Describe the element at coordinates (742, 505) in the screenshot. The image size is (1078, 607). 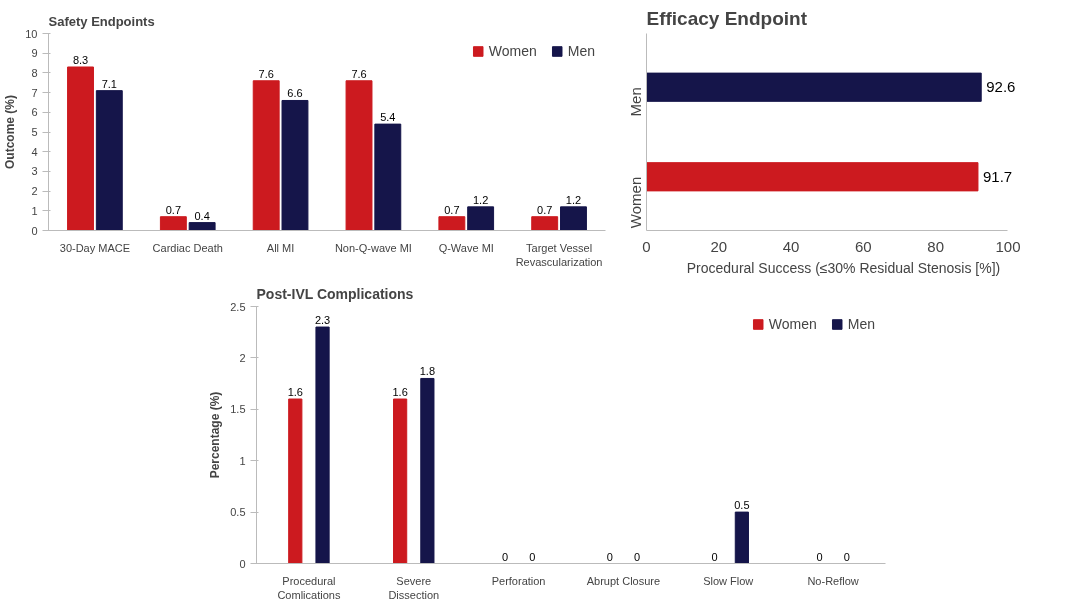
I see `data-label: 0.5` at that location.